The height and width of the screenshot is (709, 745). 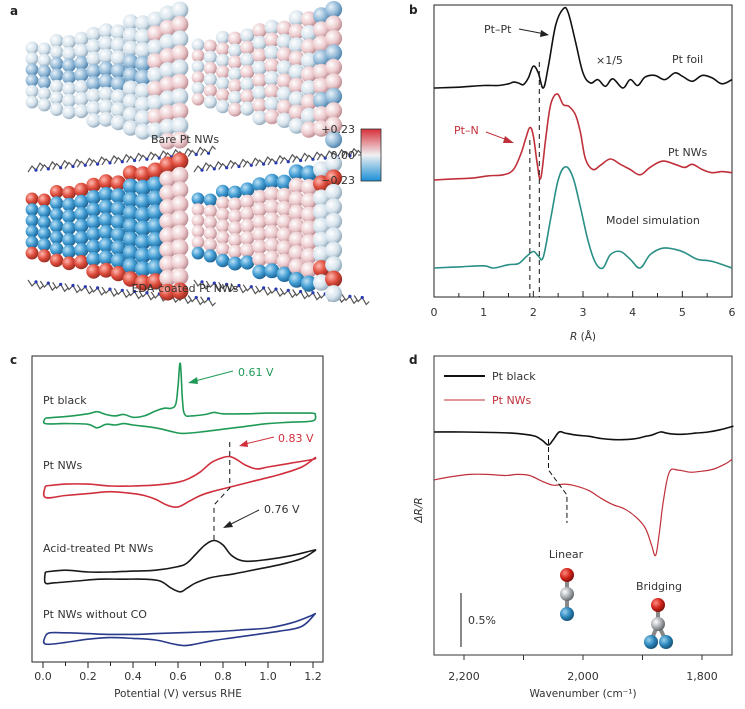 I want to click on series-label-pt-nws: Pt NWs, so click(x=688, y=152).